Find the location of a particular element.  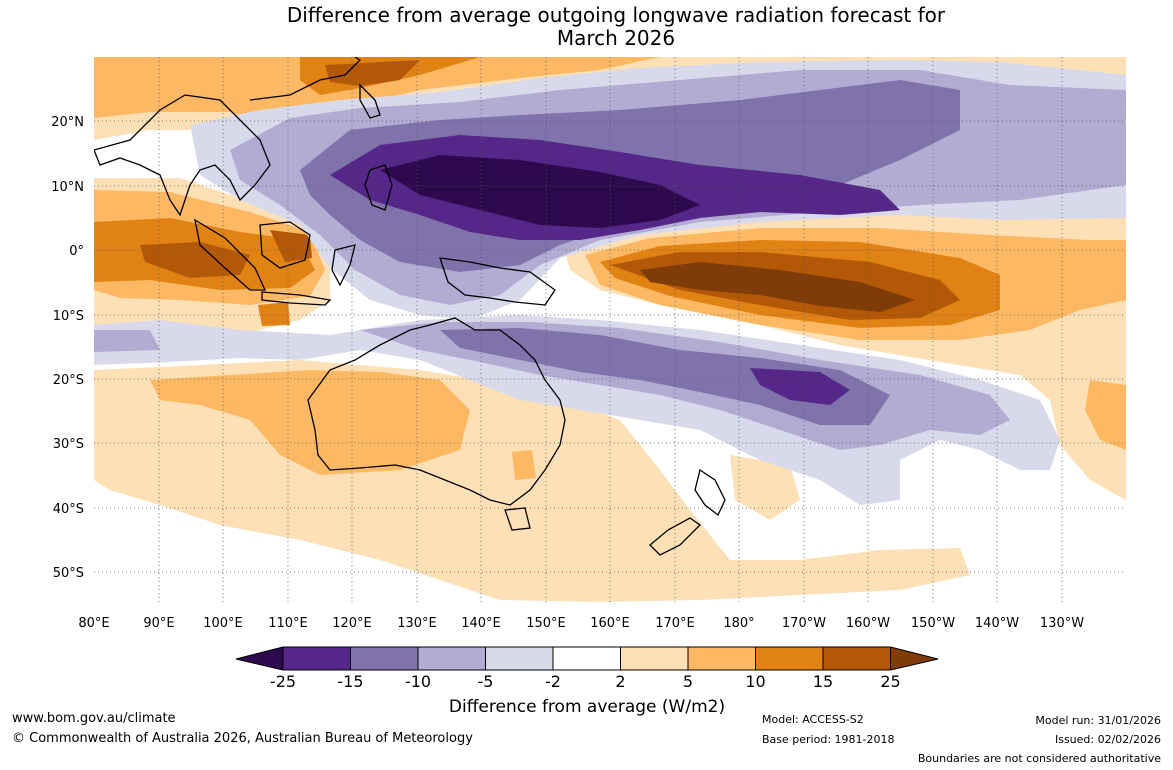

lon-label: 150°W is located at coordinates (933, 623).